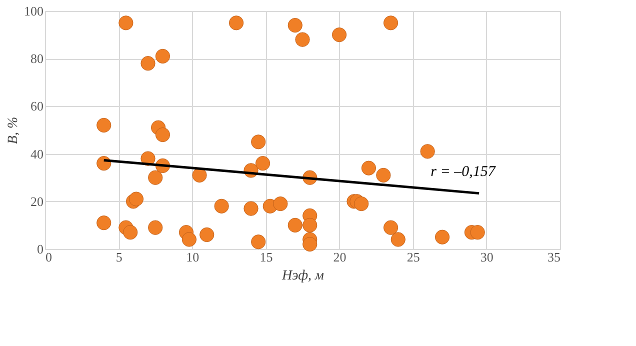 Image resolution: width=636 pixels, height=346 pixels. What do you see at coordinates (463, 172) in the screenshot?
I see `annotation: r = –0,157` at bounding box center [463, 172].